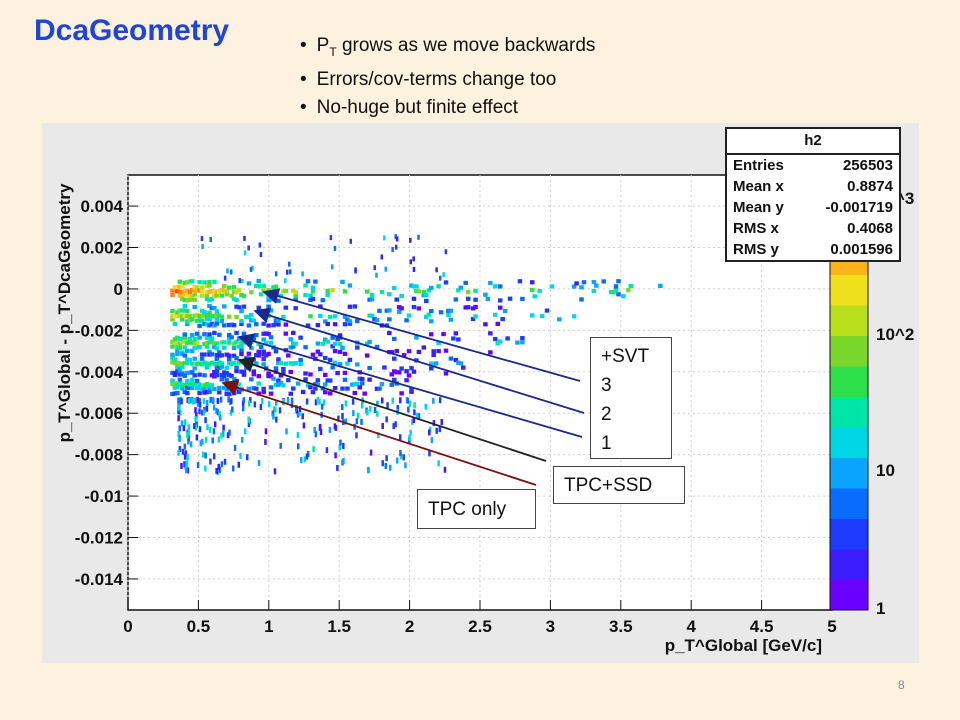 The height and width of the screenshot is (720, 960). What do you see at coordinates (762, 626) in the screenshot?
I see `x-tick-label: 4.5` at bounding box center [762, 626].